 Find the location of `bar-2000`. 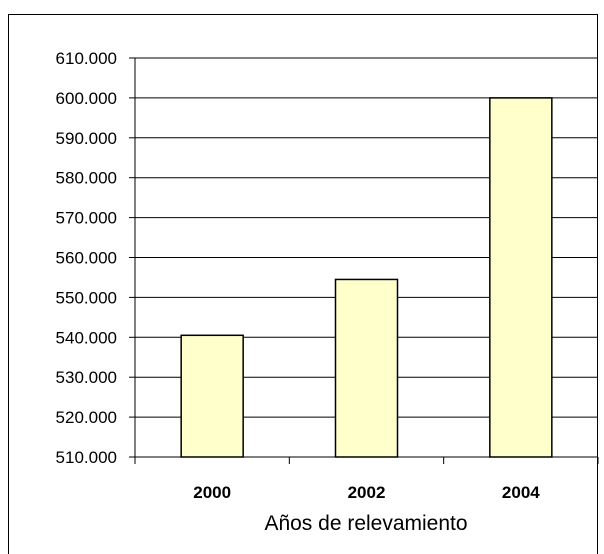

bar-2000 is located at coordinates (212, 396).